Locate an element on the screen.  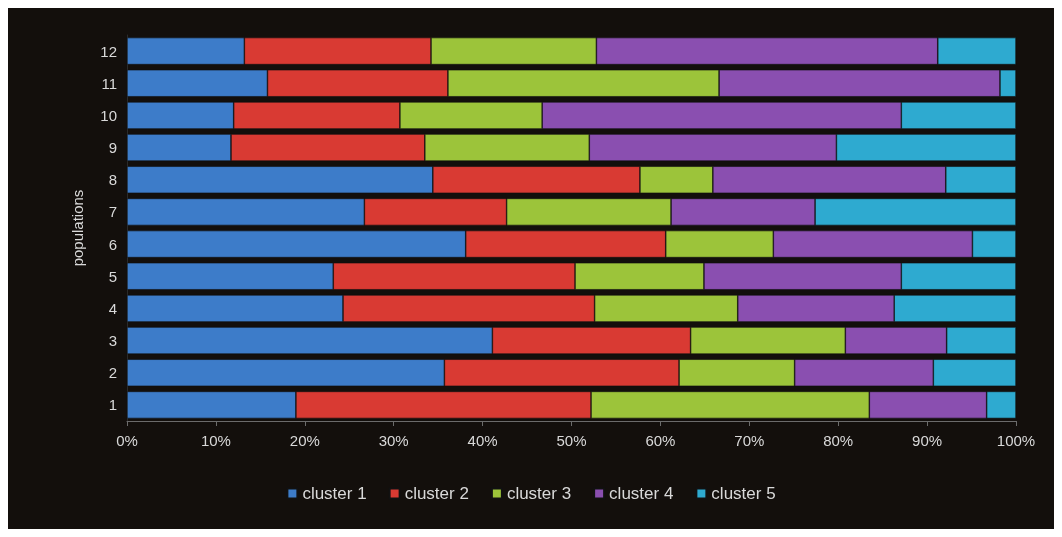
x-tick-label: 30% is located at coordinates (393, 440).